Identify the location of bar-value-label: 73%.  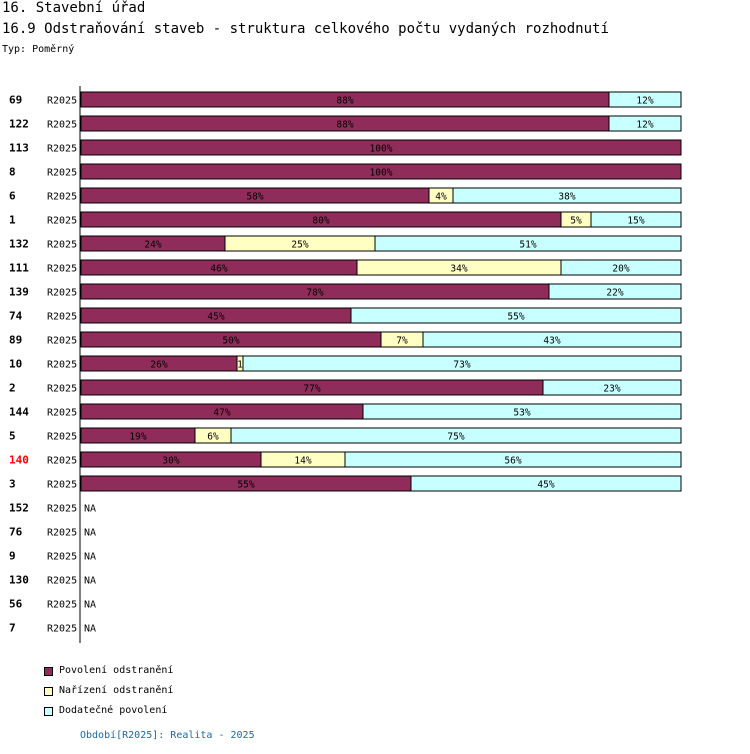
(461, 365).